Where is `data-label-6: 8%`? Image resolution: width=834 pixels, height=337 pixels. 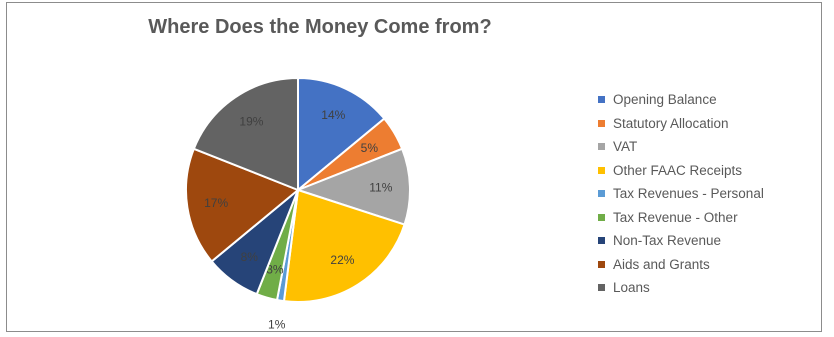 data-label-6: 8% is located at coordinates (250, 257).